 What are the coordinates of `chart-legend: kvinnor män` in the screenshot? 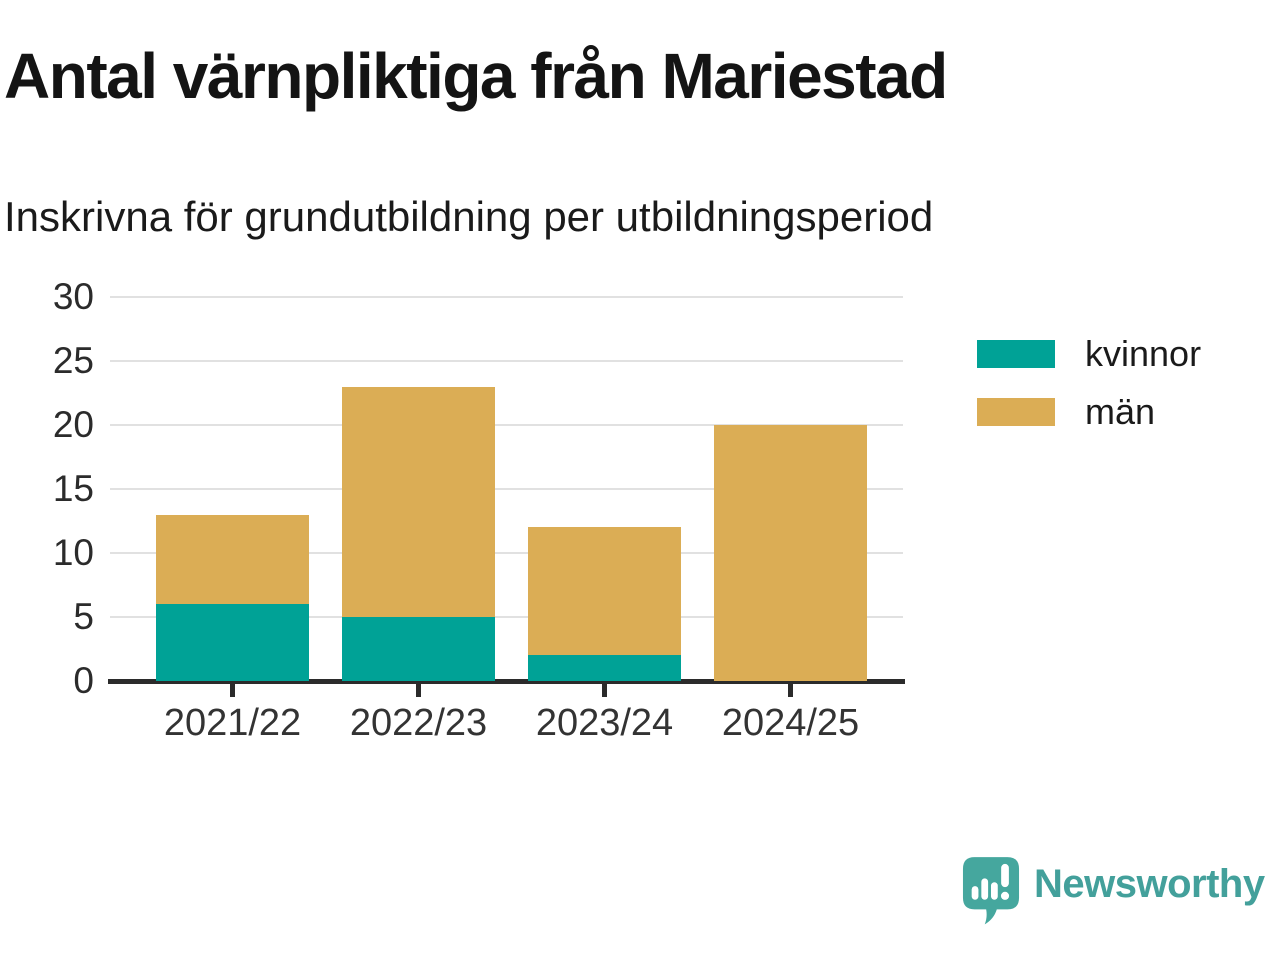 It's located at (1089, 394).